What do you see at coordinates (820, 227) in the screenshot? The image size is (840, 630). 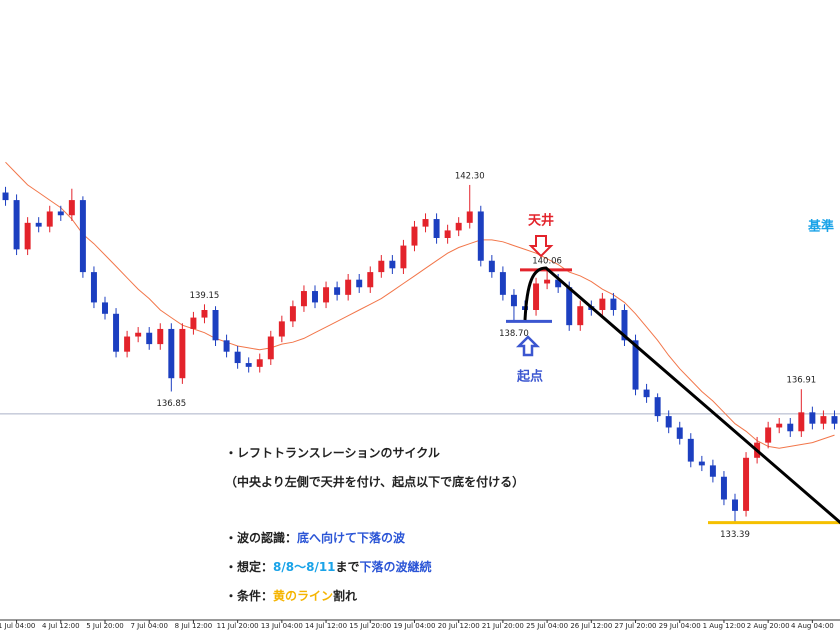 I see `annotation-baseline: 基準` at bounding box center [820, 227].